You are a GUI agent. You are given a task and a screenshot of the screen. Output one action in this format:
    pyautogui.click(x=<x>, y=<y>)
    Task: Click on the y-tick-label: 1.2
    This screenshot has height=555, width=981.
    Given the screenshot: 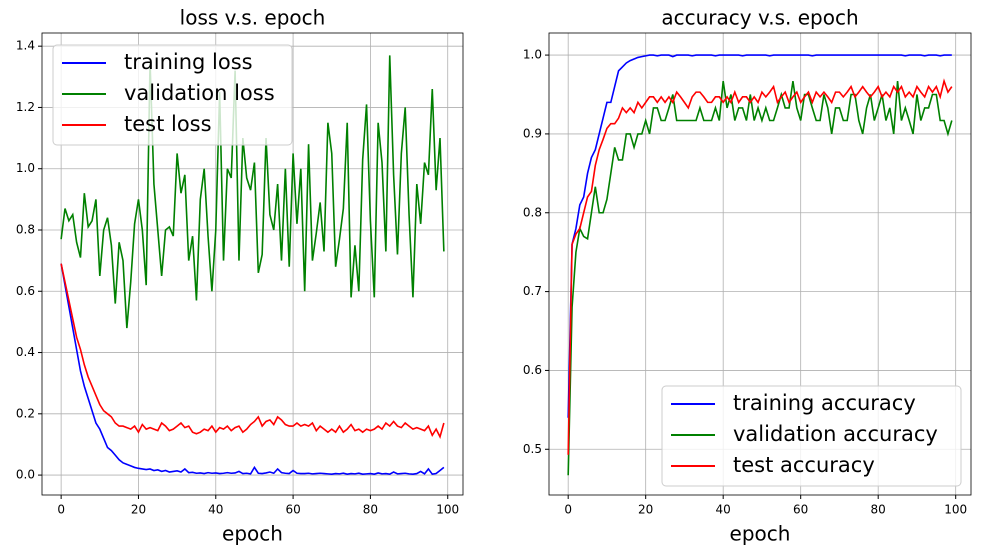 What is the action you would take?
    pyautogui.click(x=25, y=107)
    